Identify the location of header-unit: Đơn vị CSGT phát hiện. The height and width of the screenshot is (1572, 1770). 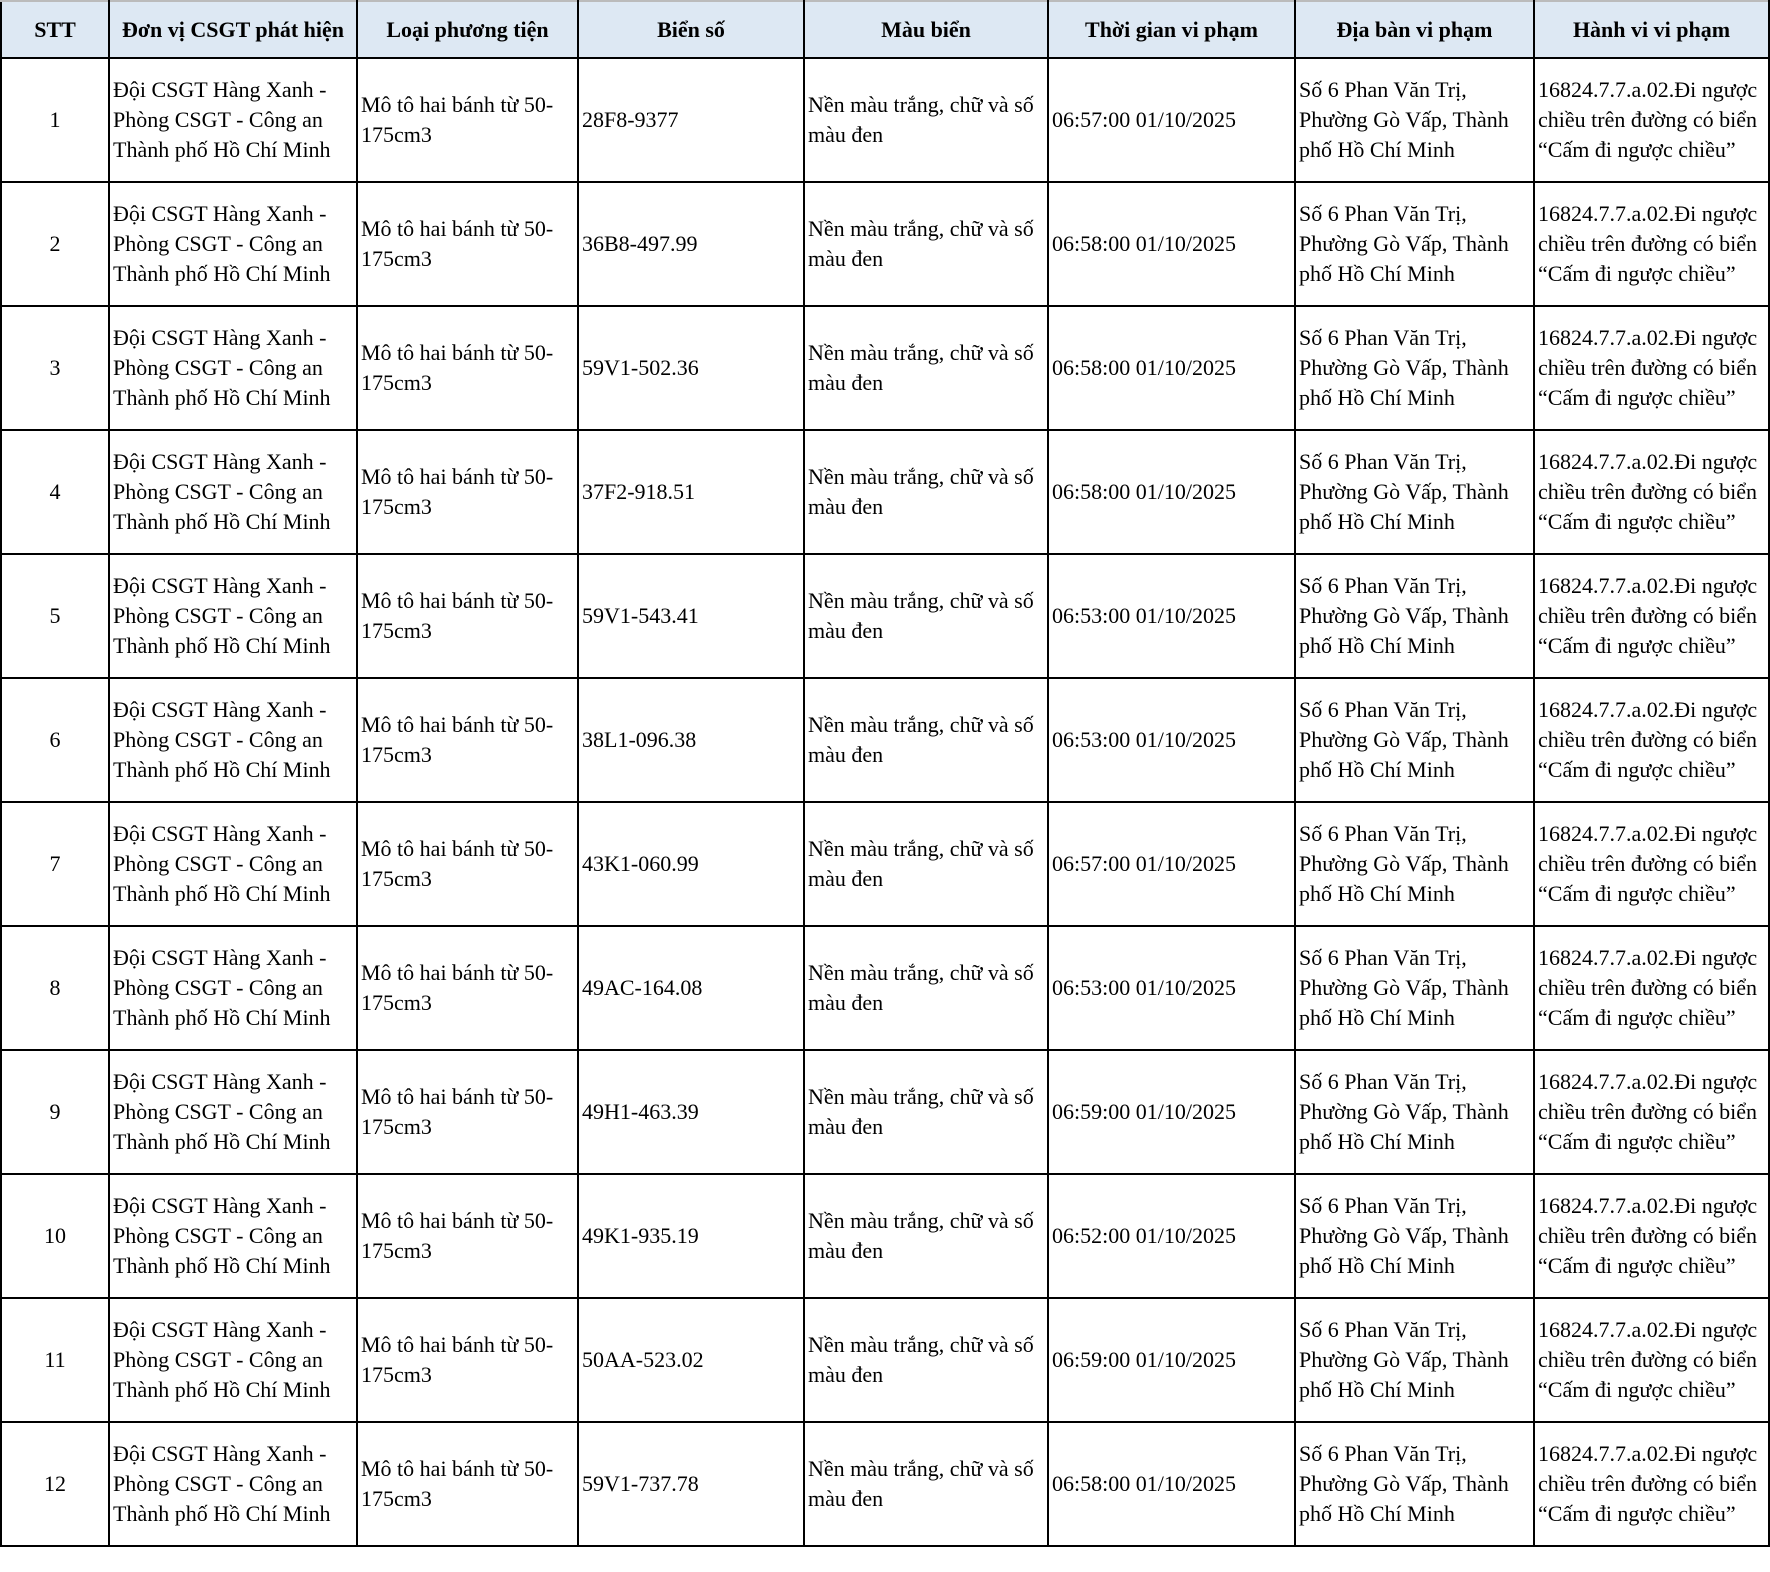
(233, 29).